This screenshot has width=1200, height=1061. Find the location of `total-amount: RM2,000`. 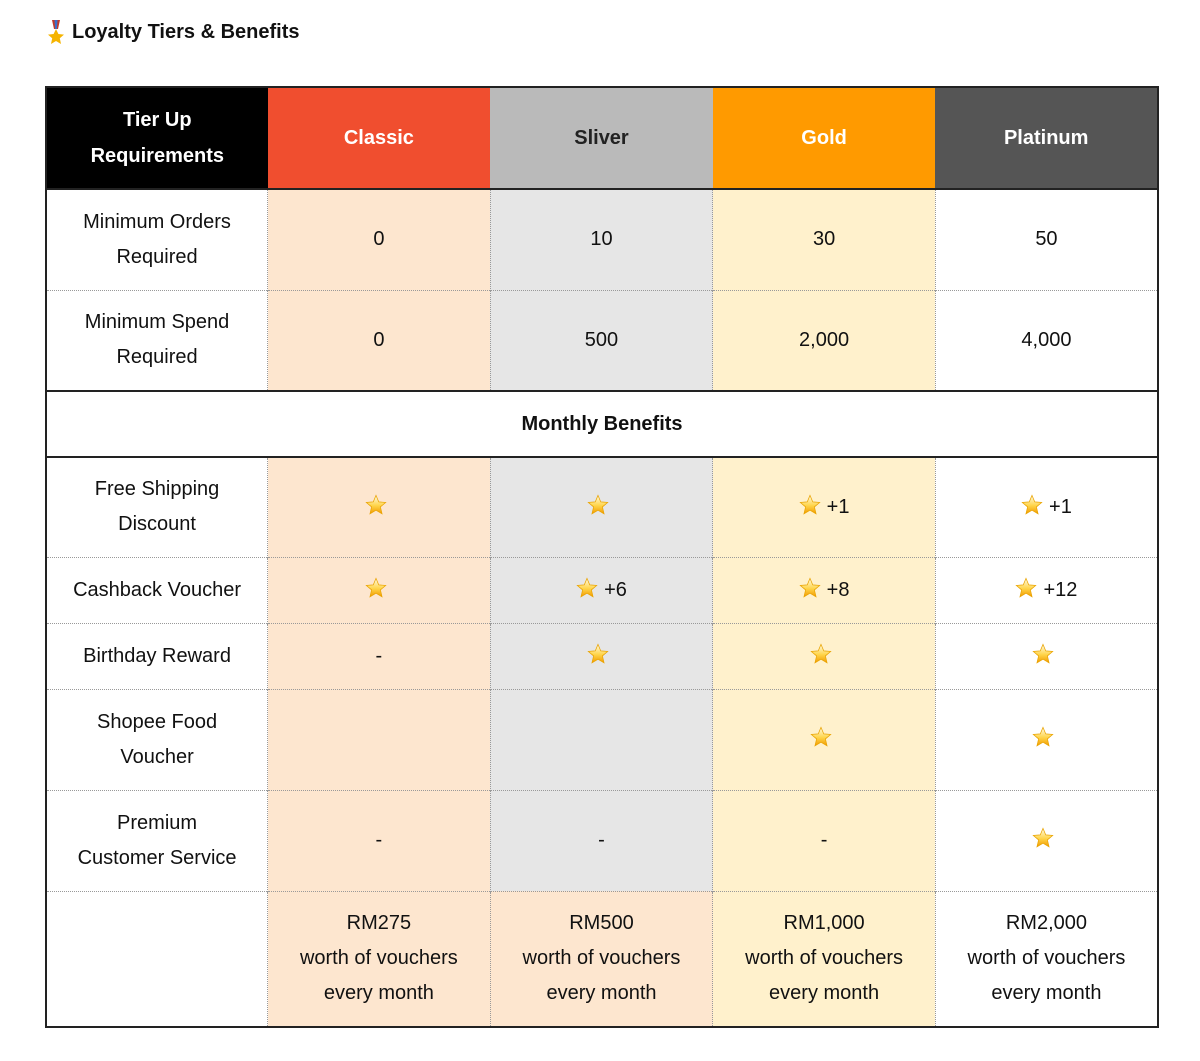

total-amount: RM2,000 is located at coordinates (1046, 923).